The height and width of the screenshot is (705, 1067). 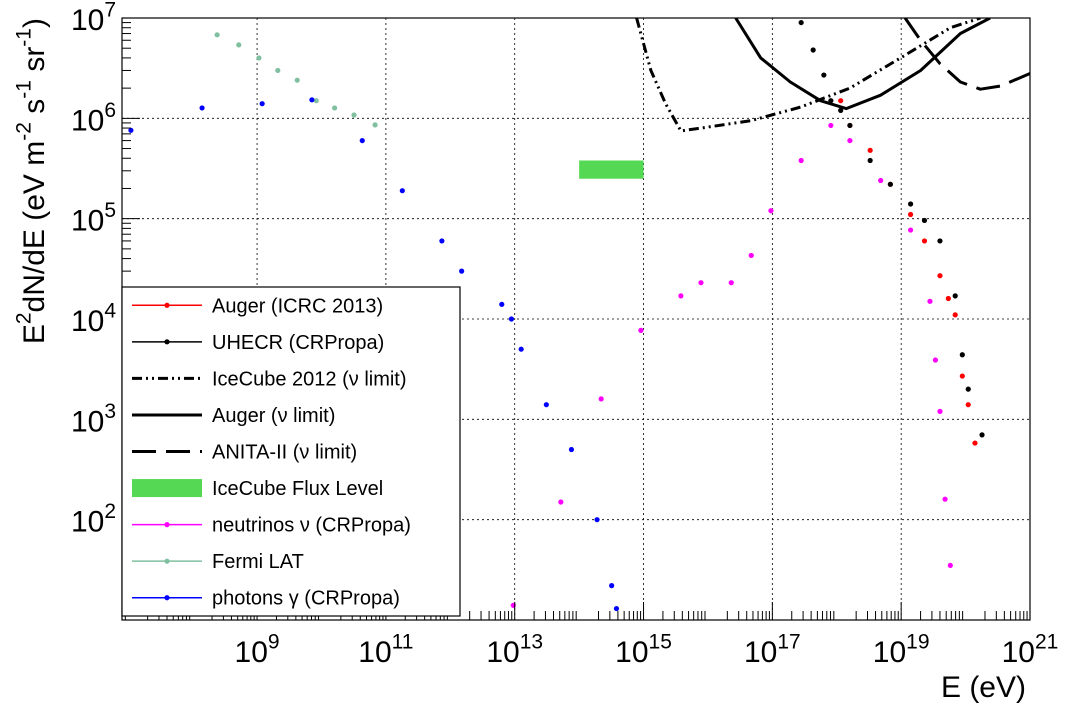 I want to click on y-tick-label: 104​, so click(x=93, y=319).